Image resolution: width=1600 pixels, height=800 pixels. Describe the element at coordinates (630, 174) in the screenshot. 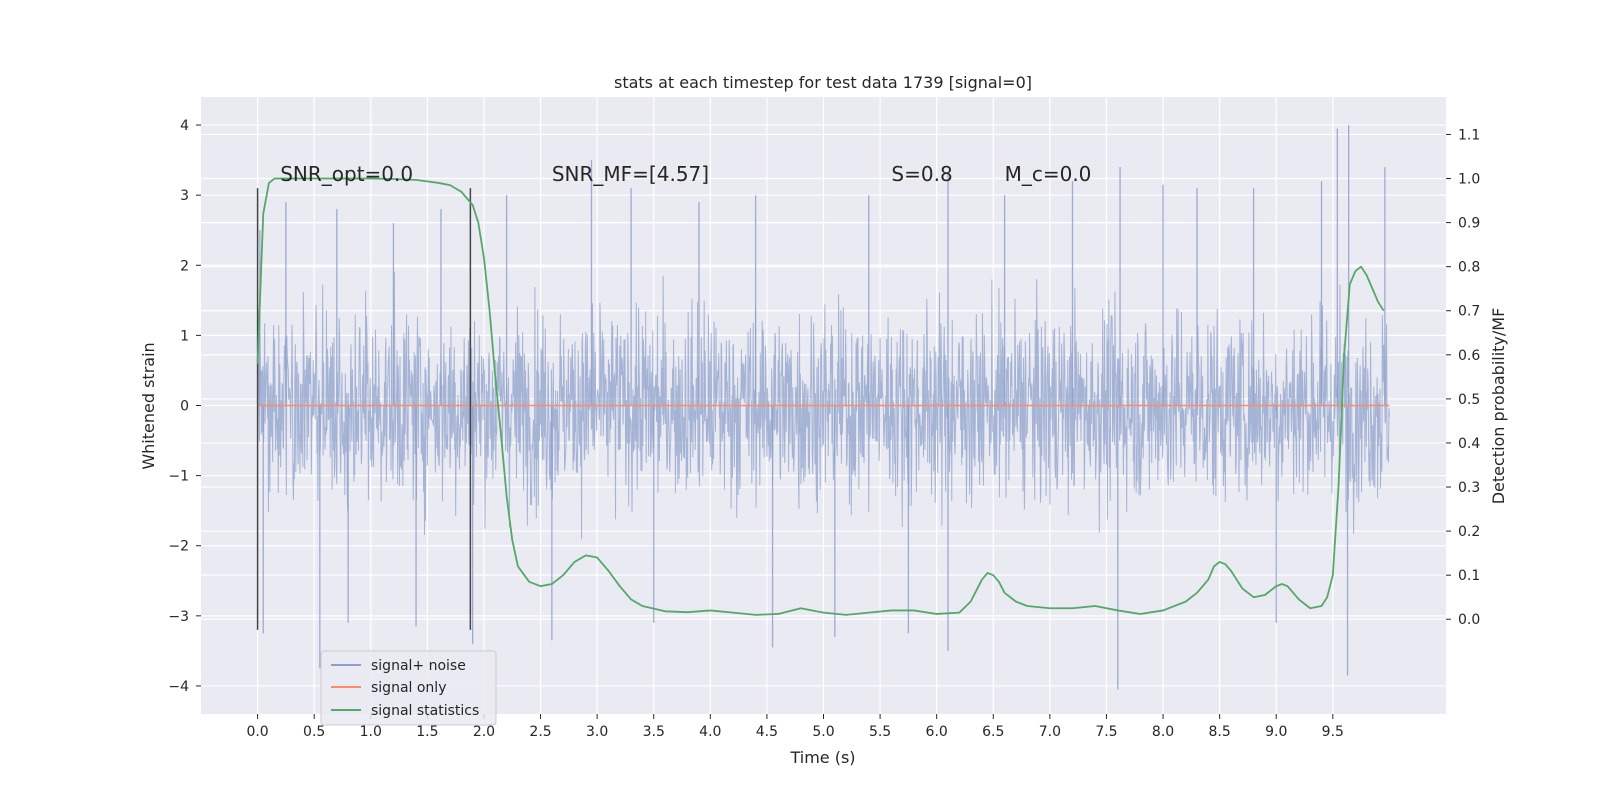

I see `annotation-label: SNR_MF=[4.57]` at that location.